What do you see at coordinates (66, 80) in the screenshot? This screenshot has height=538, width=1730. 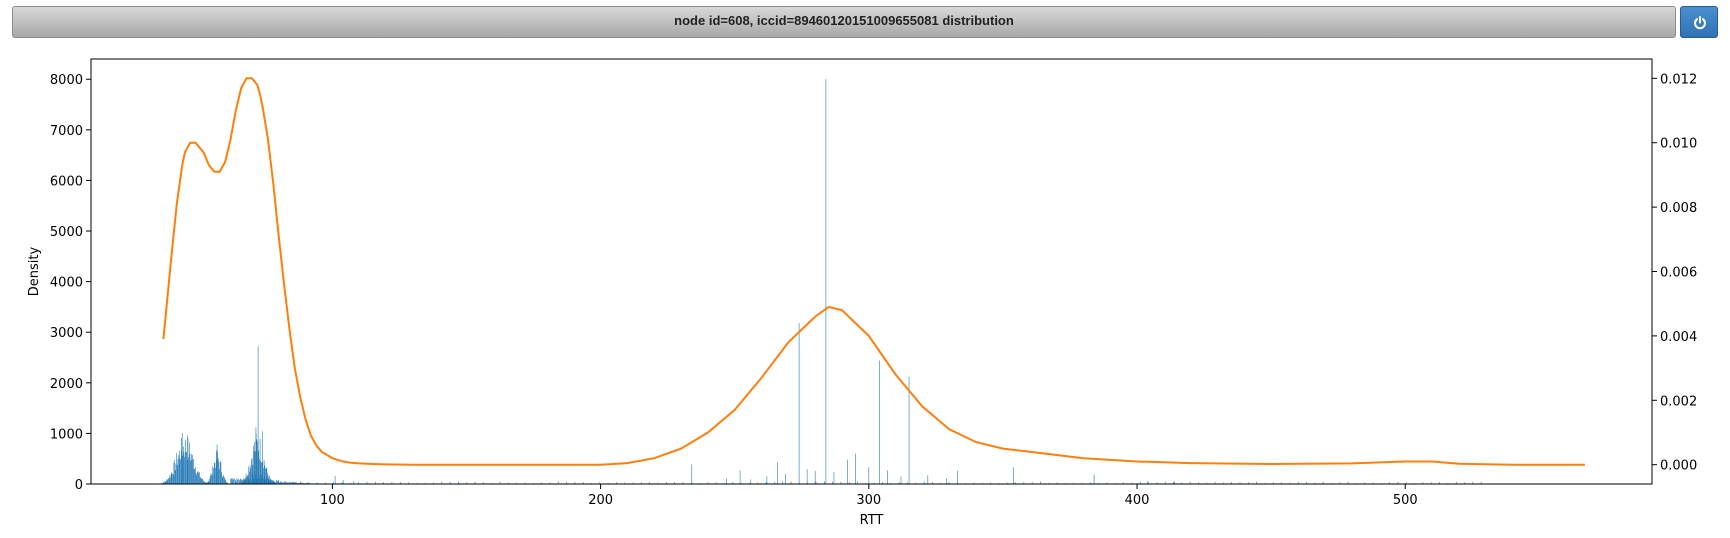 I see `y-tick-label: 8000` at bounding box center [66, 80].